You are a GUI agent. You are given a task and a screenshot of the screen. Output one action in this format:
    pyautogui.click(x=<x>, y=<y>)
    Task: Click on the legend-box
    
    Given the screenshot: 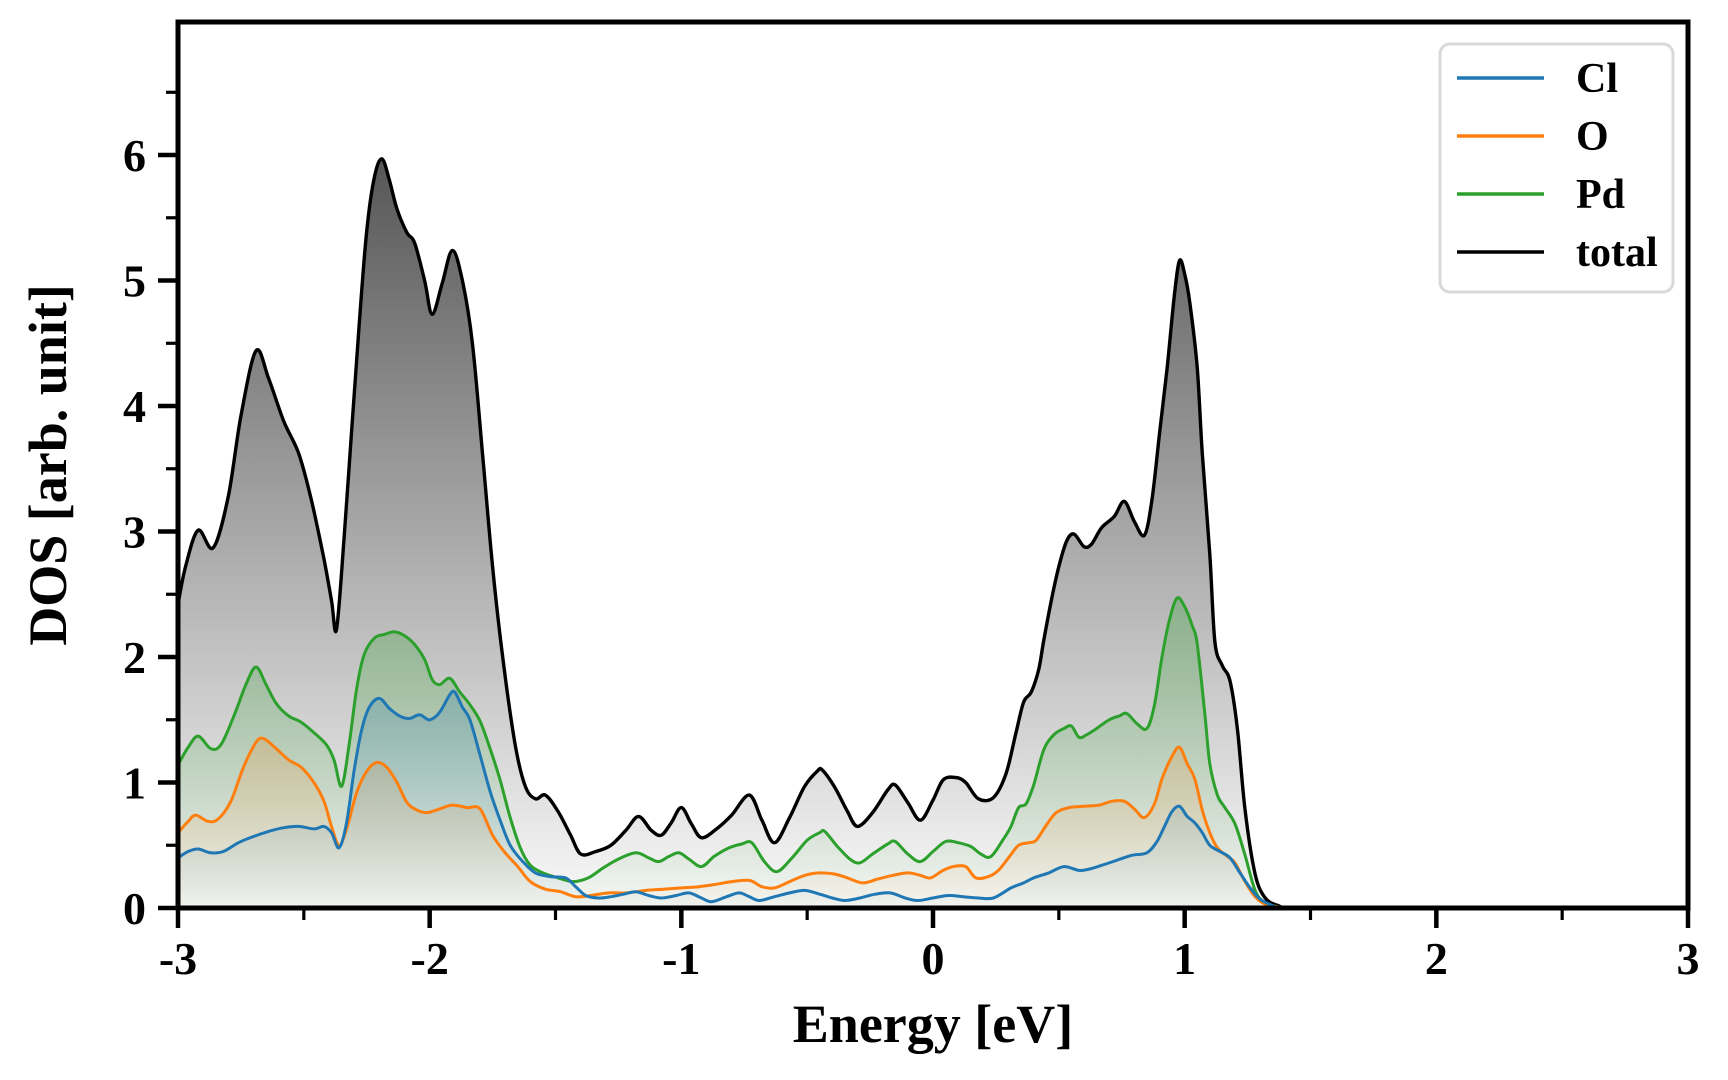 What is the action you would take?
    pyautogui.click(x=1556, y=168)
    